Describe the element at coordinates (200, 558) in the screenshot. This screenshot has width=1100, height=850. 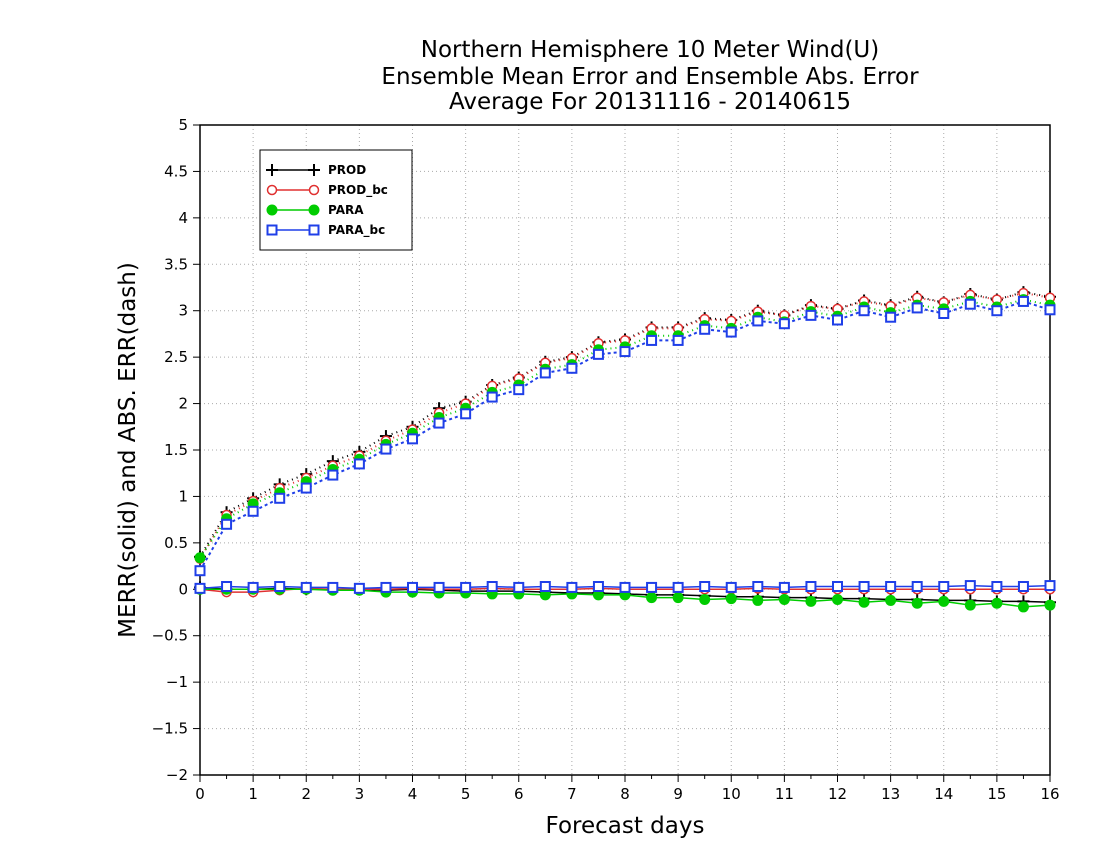
I see `abs-err-point-para` at that location.